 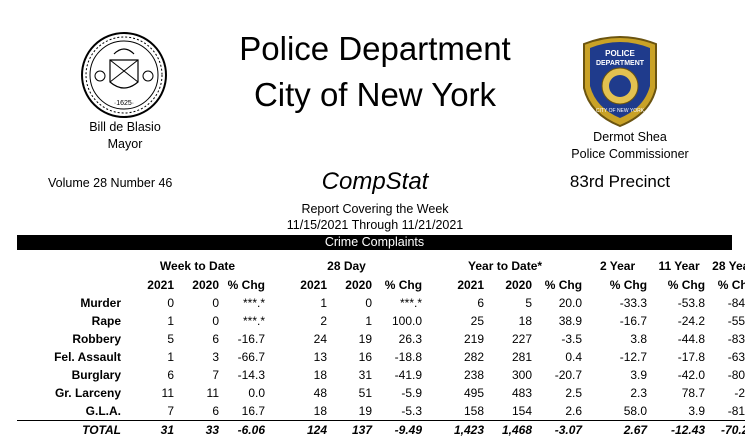 I want to click on row-label: Robbery, so click(x=96, y=339).